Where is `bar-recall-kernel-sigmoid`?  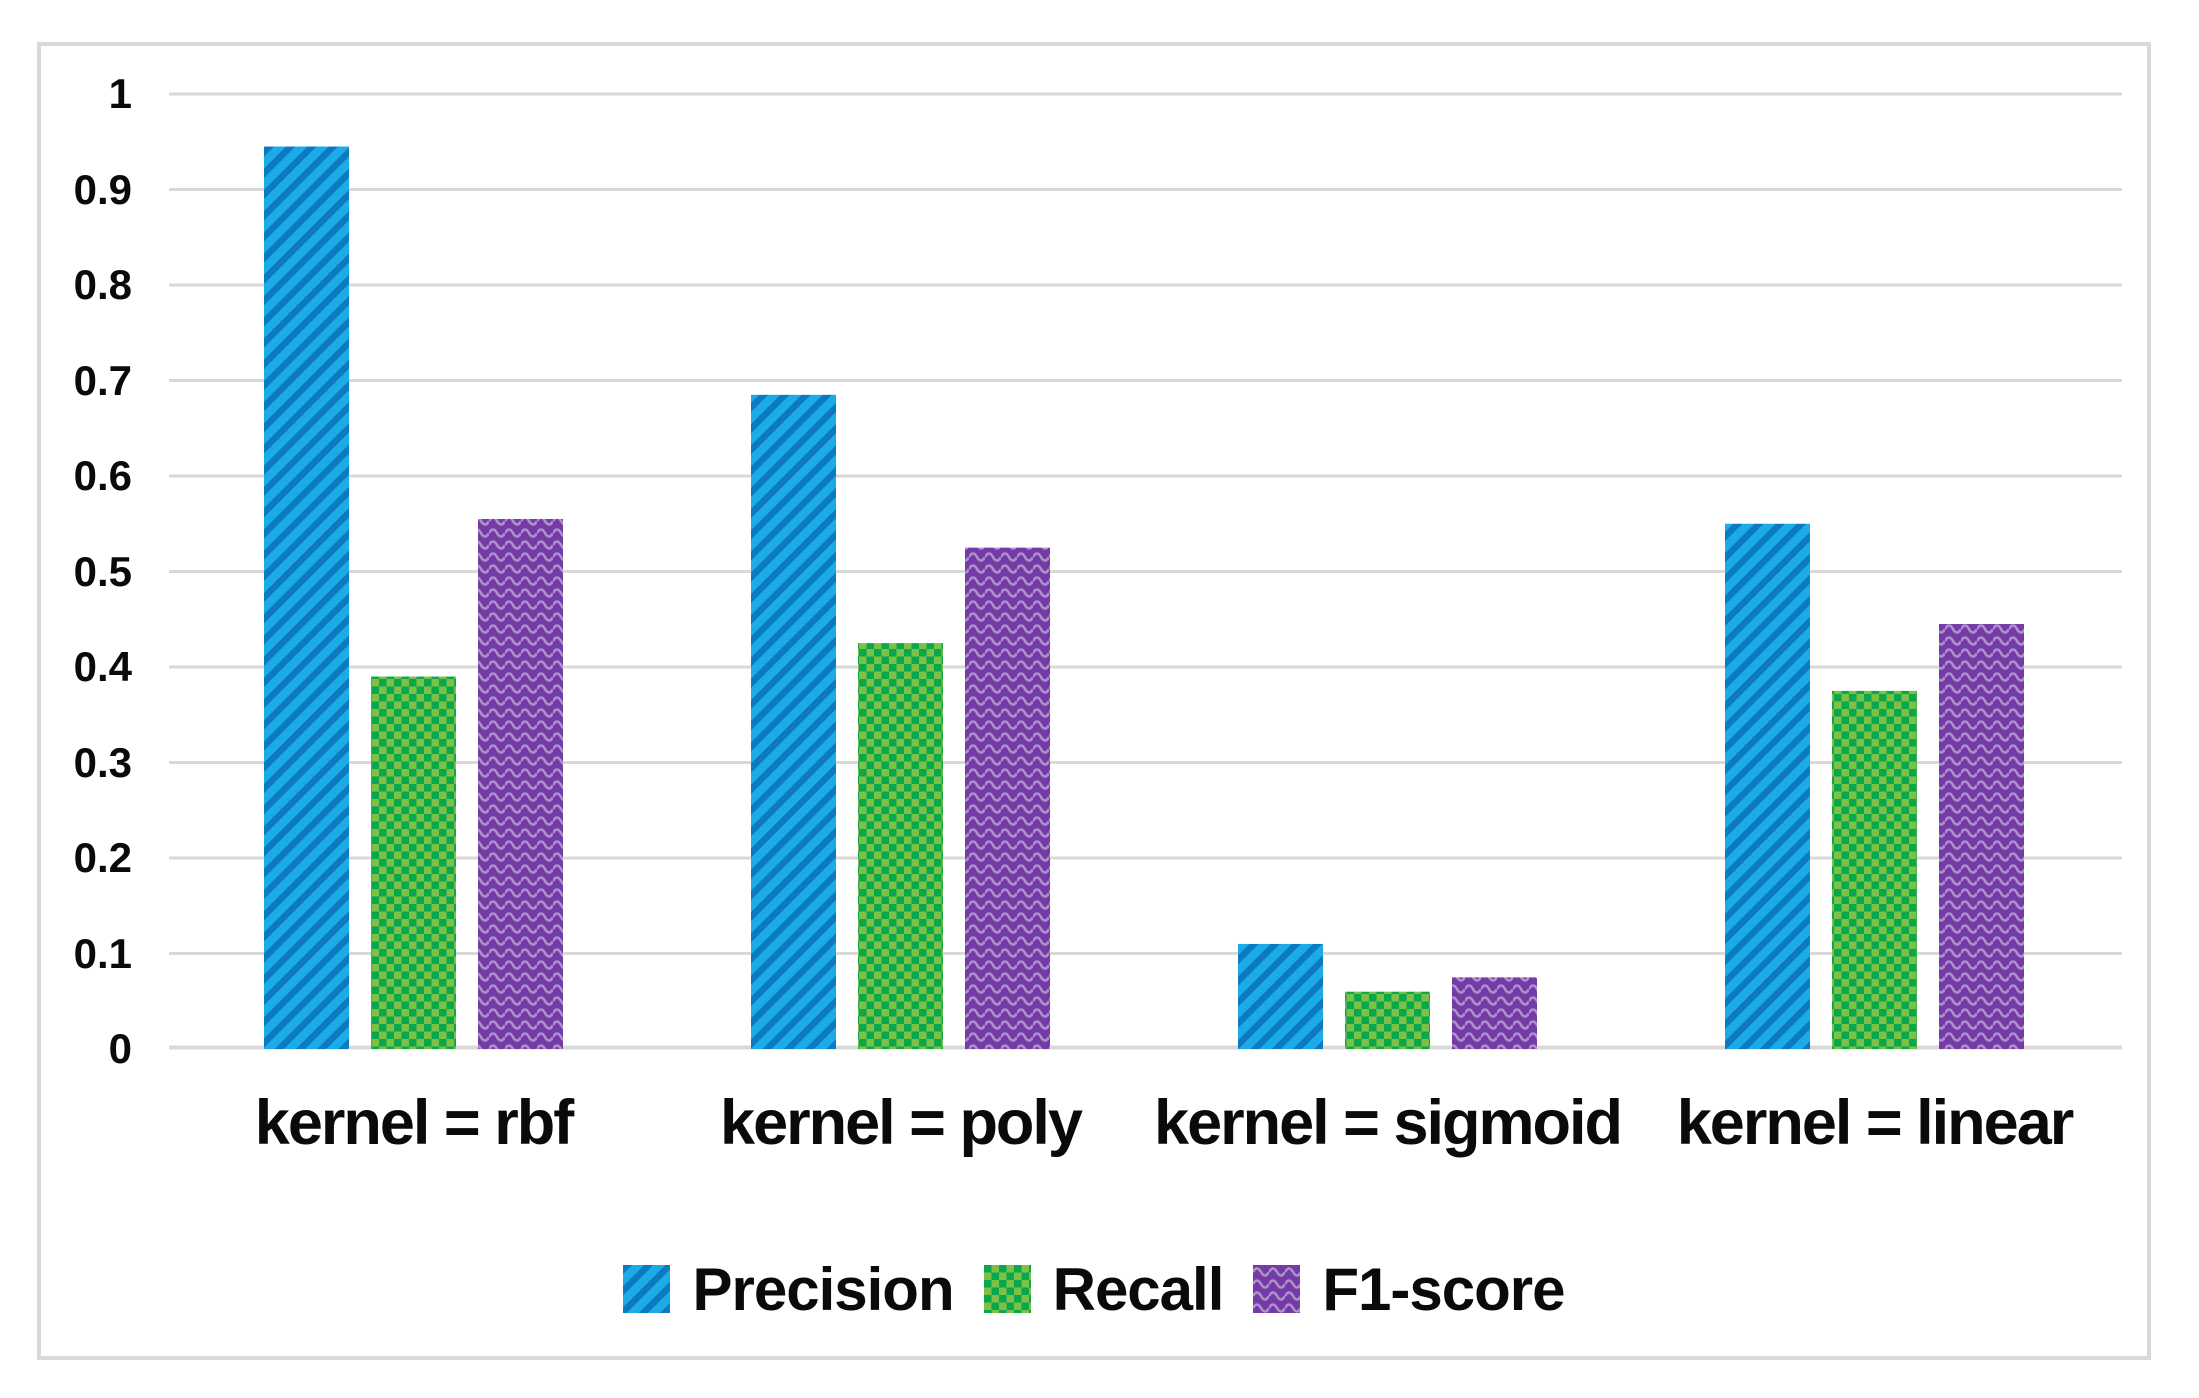 bar-recall-kernel-sigmoid is located at coordinates (1387, 1020).